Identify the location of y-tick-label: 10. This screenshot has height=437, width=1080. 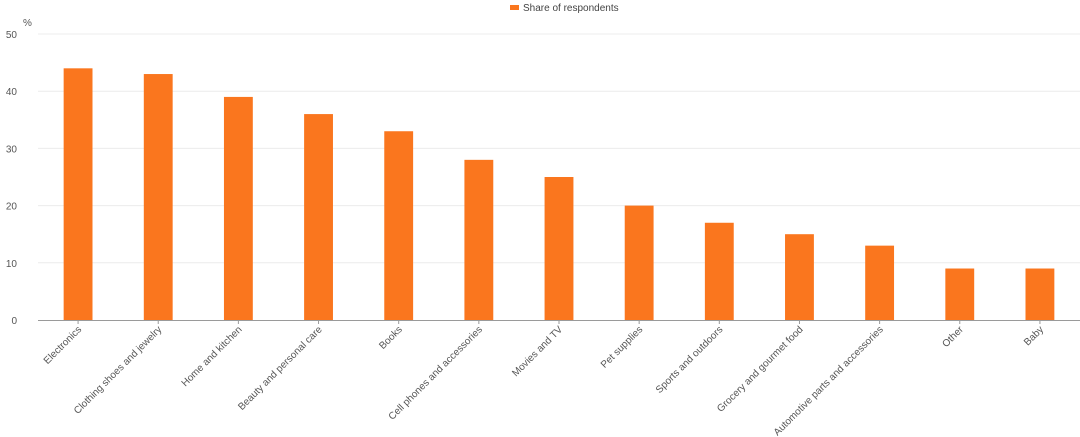
(12, 264).